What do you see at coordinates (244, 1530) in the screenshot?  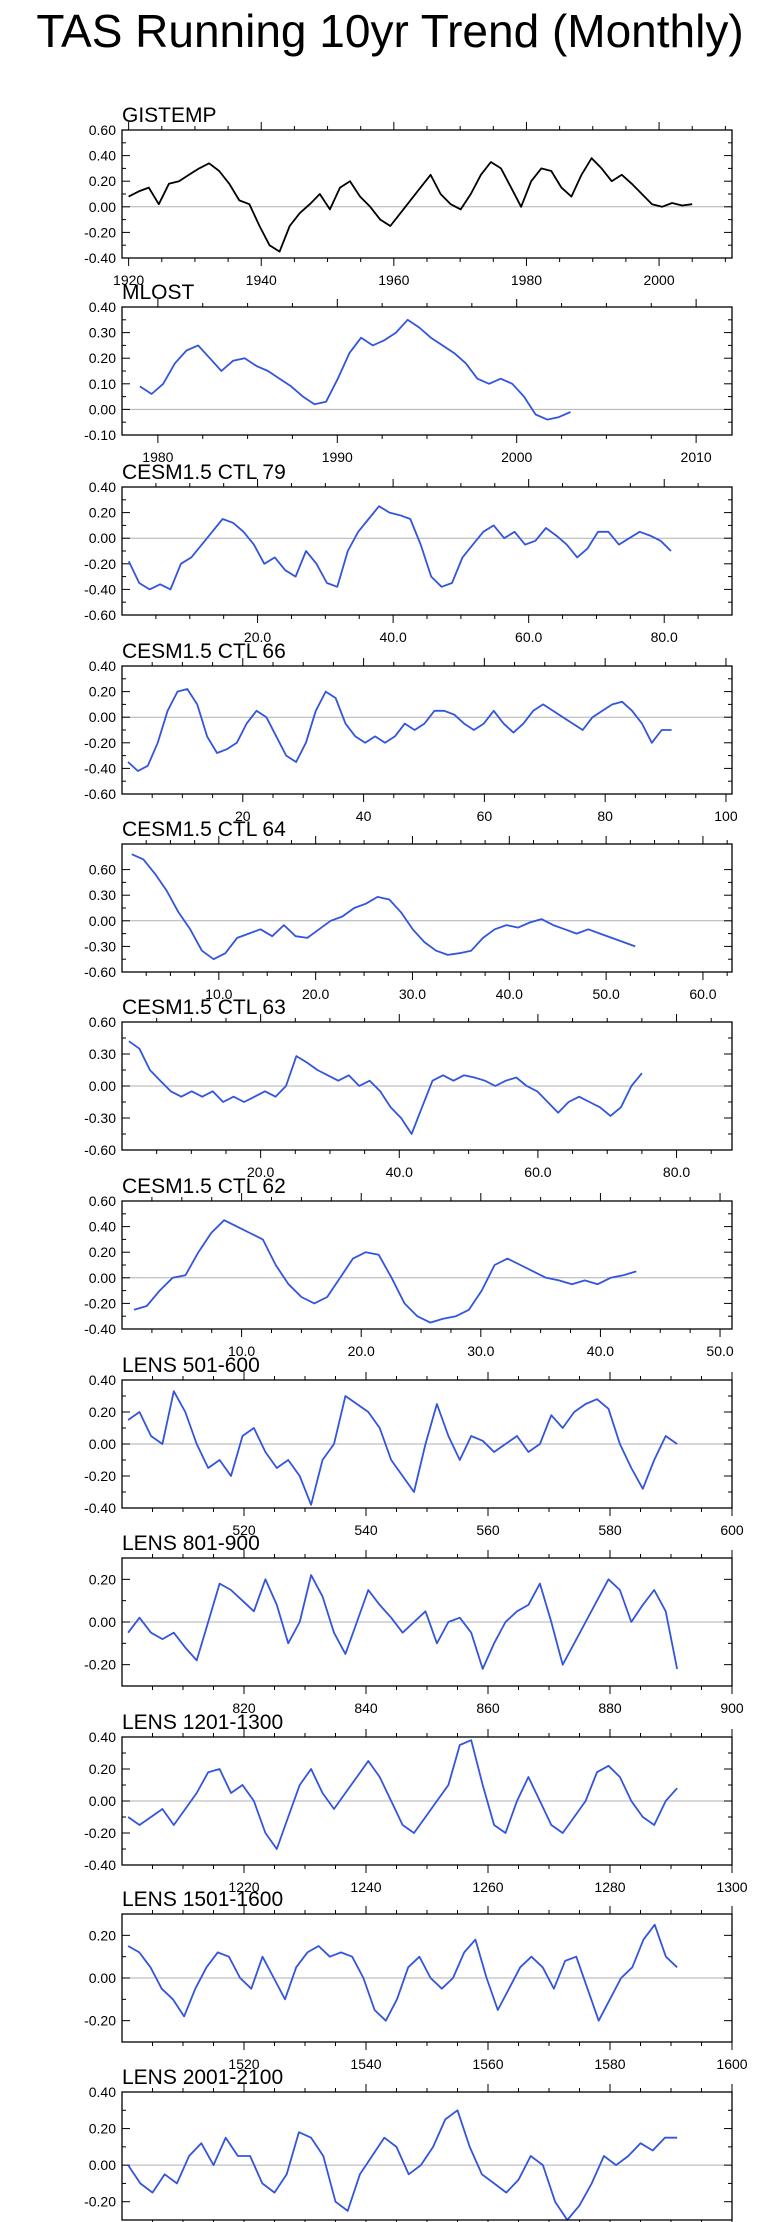 I see `x-tick-label: 520` at bounding box center [244, 1530].